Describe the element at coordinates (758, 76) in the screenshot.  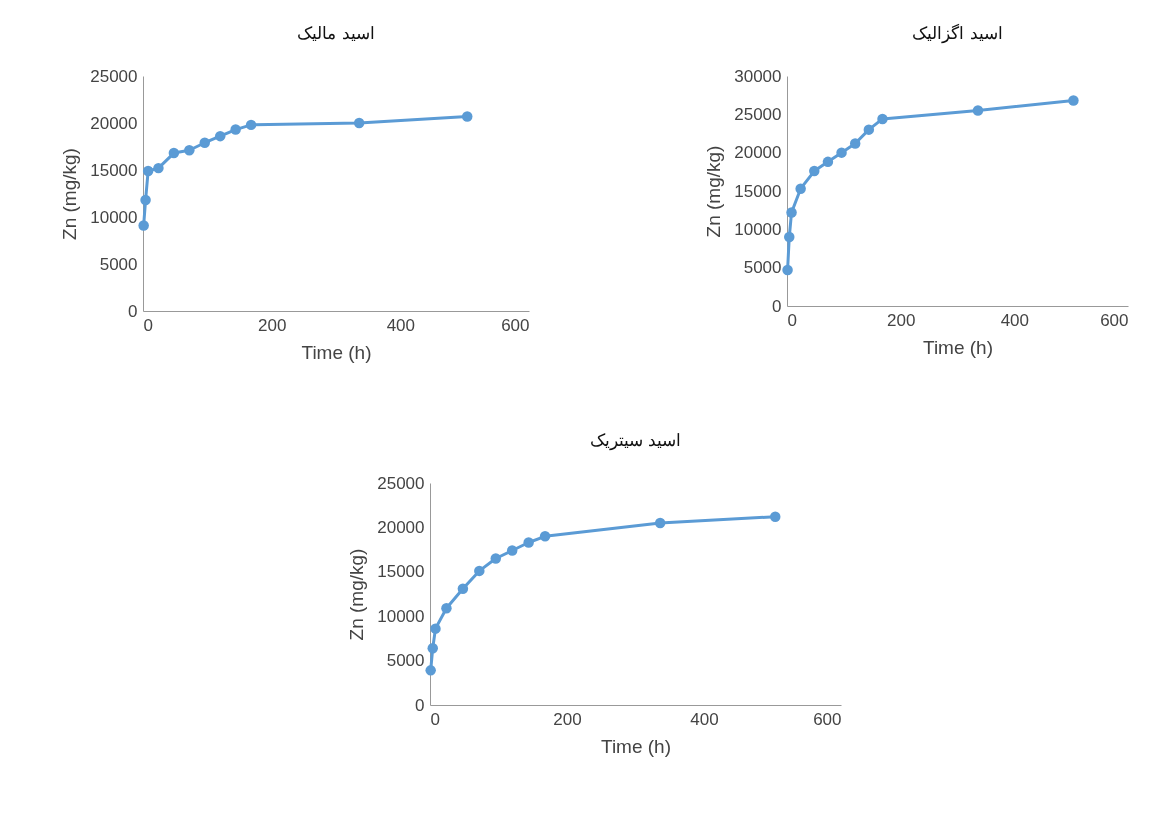
I see `y-tick-label: 30000` at that location.